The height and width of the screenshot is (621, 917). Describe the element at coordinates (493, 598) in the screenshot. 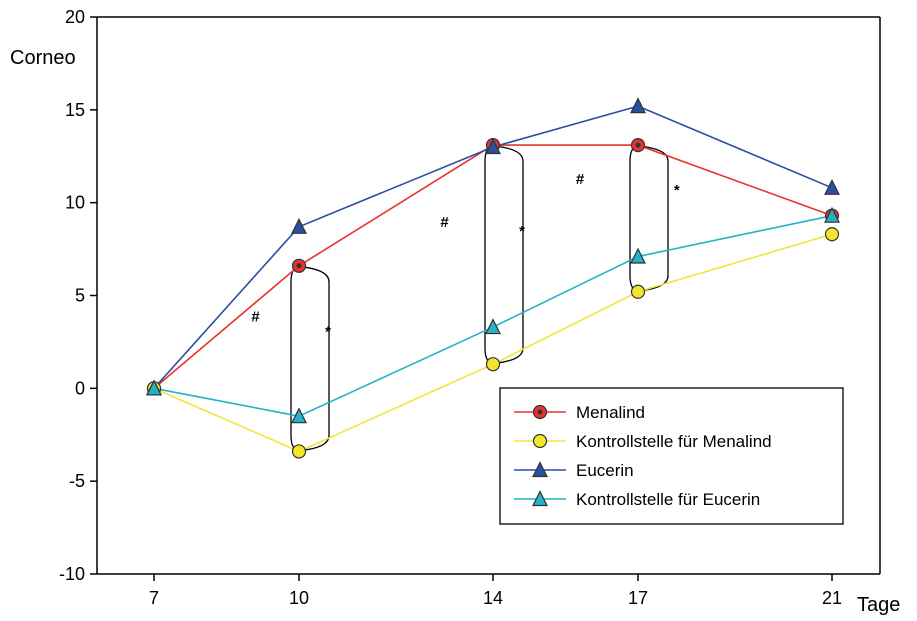

I see `x-tick-label: 14` at that location.